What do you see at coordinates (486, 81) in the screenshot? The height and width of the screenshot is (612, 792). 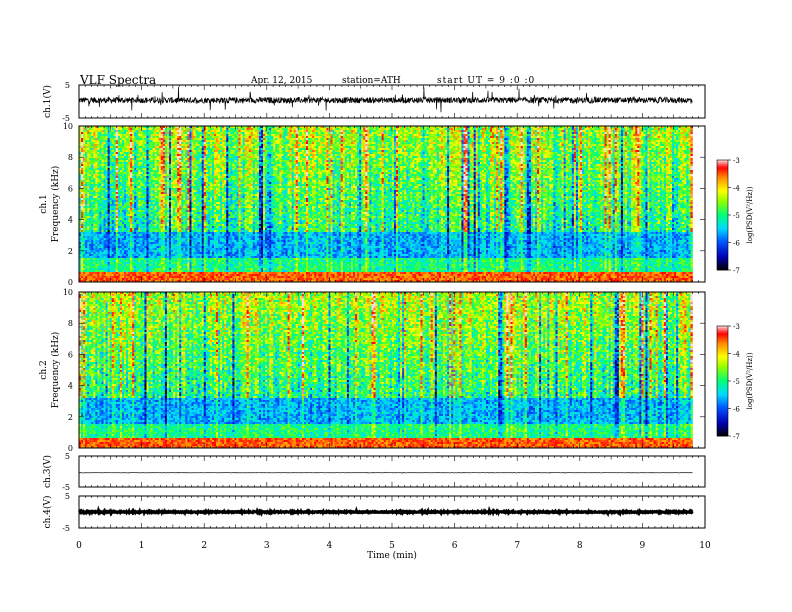 I see `start-time-label: start UT = 9 :0 :0` at bounding box center [486, 81].